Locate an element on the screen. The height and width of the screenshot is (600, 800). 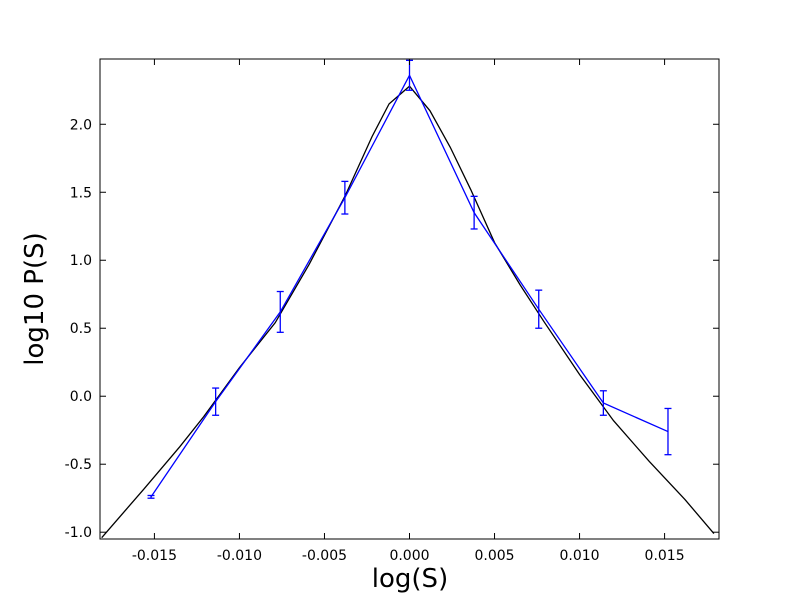
x-axis-title: log(S) is located at coordinates (410, 579).